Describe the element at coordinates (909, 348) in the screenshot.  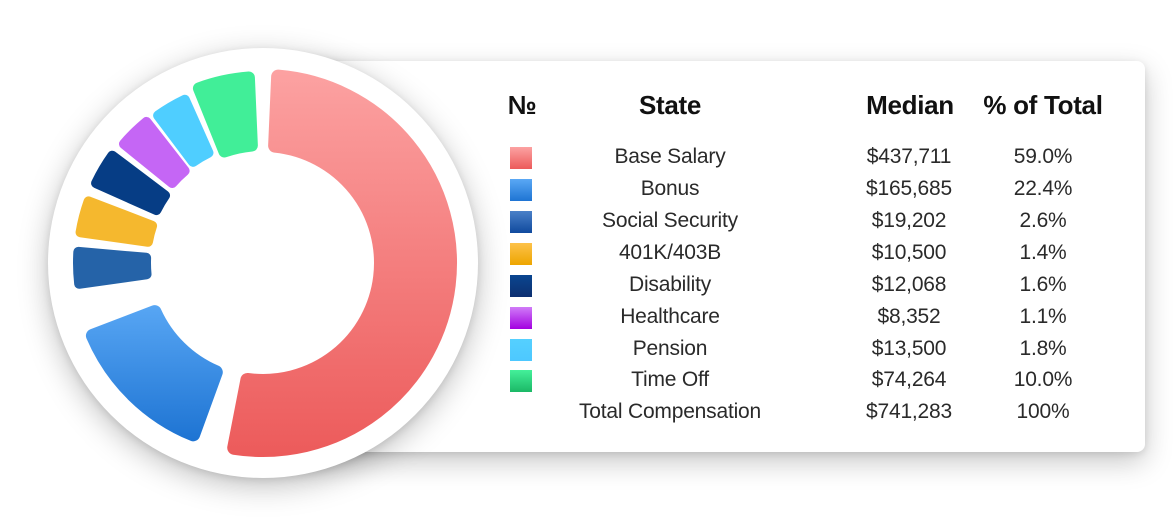
I see `row-median: $13,500` at that location.